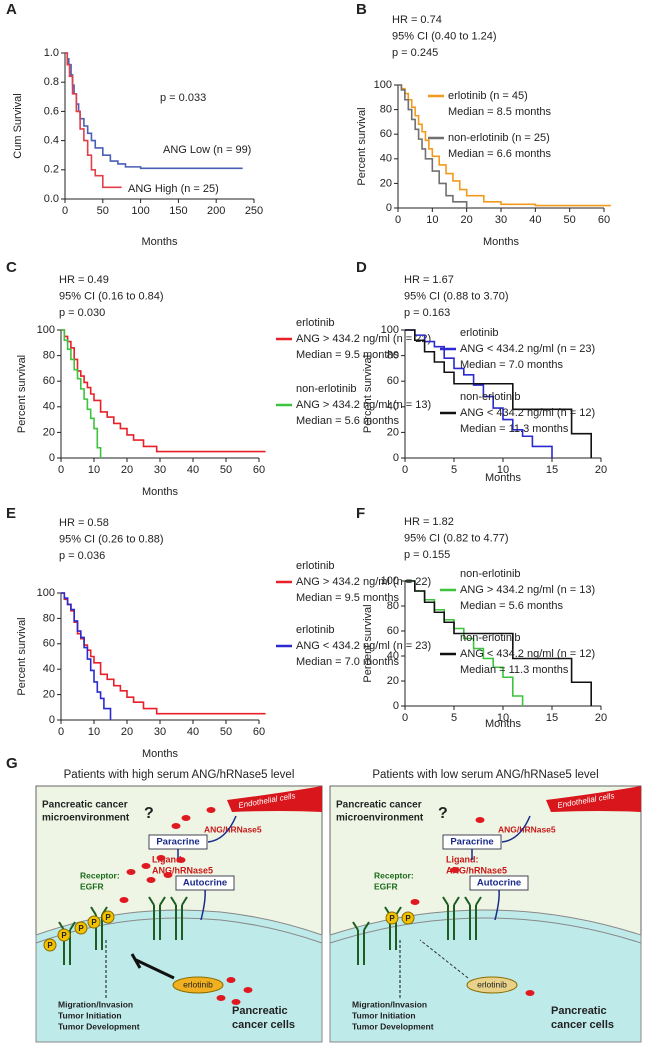 This screenshot has height=1050, width=669. Describe the element at coordinates (12, 763) in the screenshot. I see `panel-letter: G` at that location.